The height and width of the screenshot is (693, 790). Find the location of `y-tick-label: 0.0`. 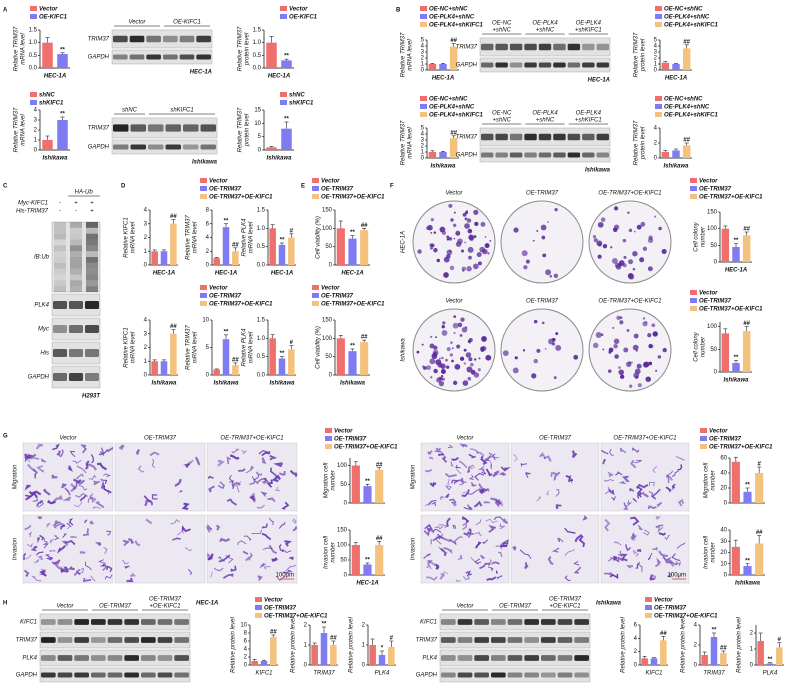

y-tick-label: 0.0 is located at coordinates (261, 266).